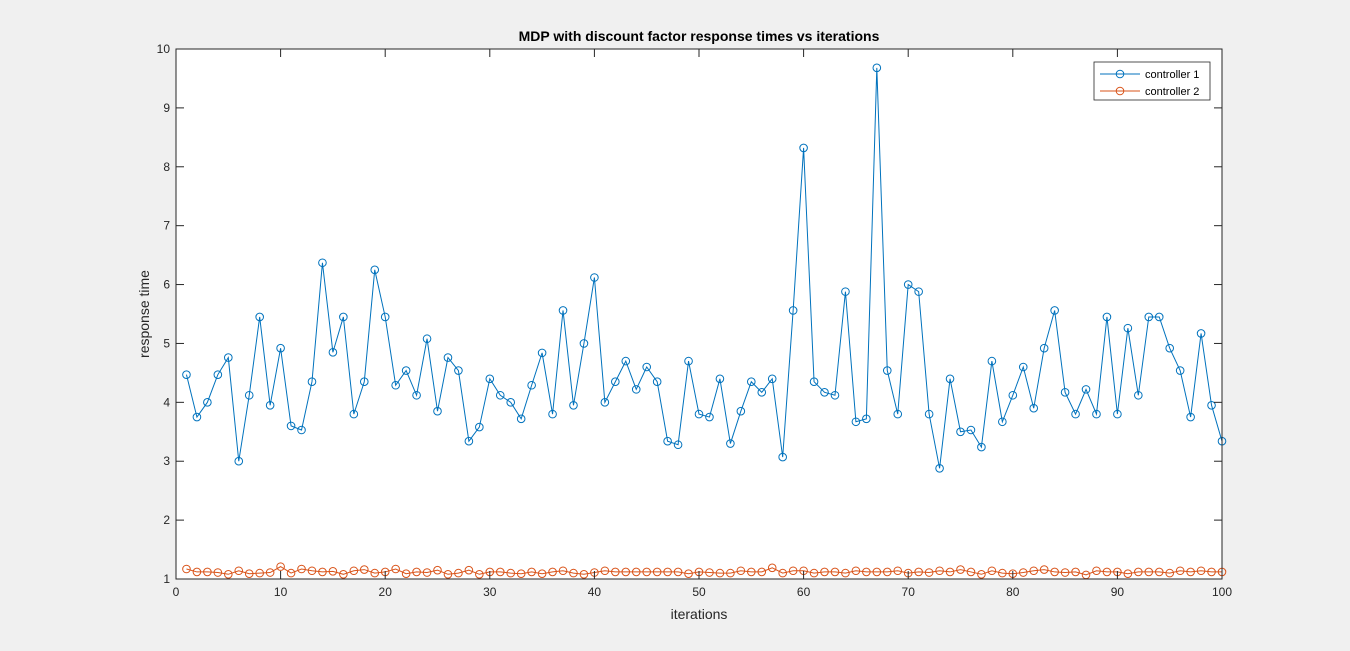  What do you see at coordinates (1172, 92) in the screenshot?
I see `legend-label: controller 2` at bounding box center [1172, 92].